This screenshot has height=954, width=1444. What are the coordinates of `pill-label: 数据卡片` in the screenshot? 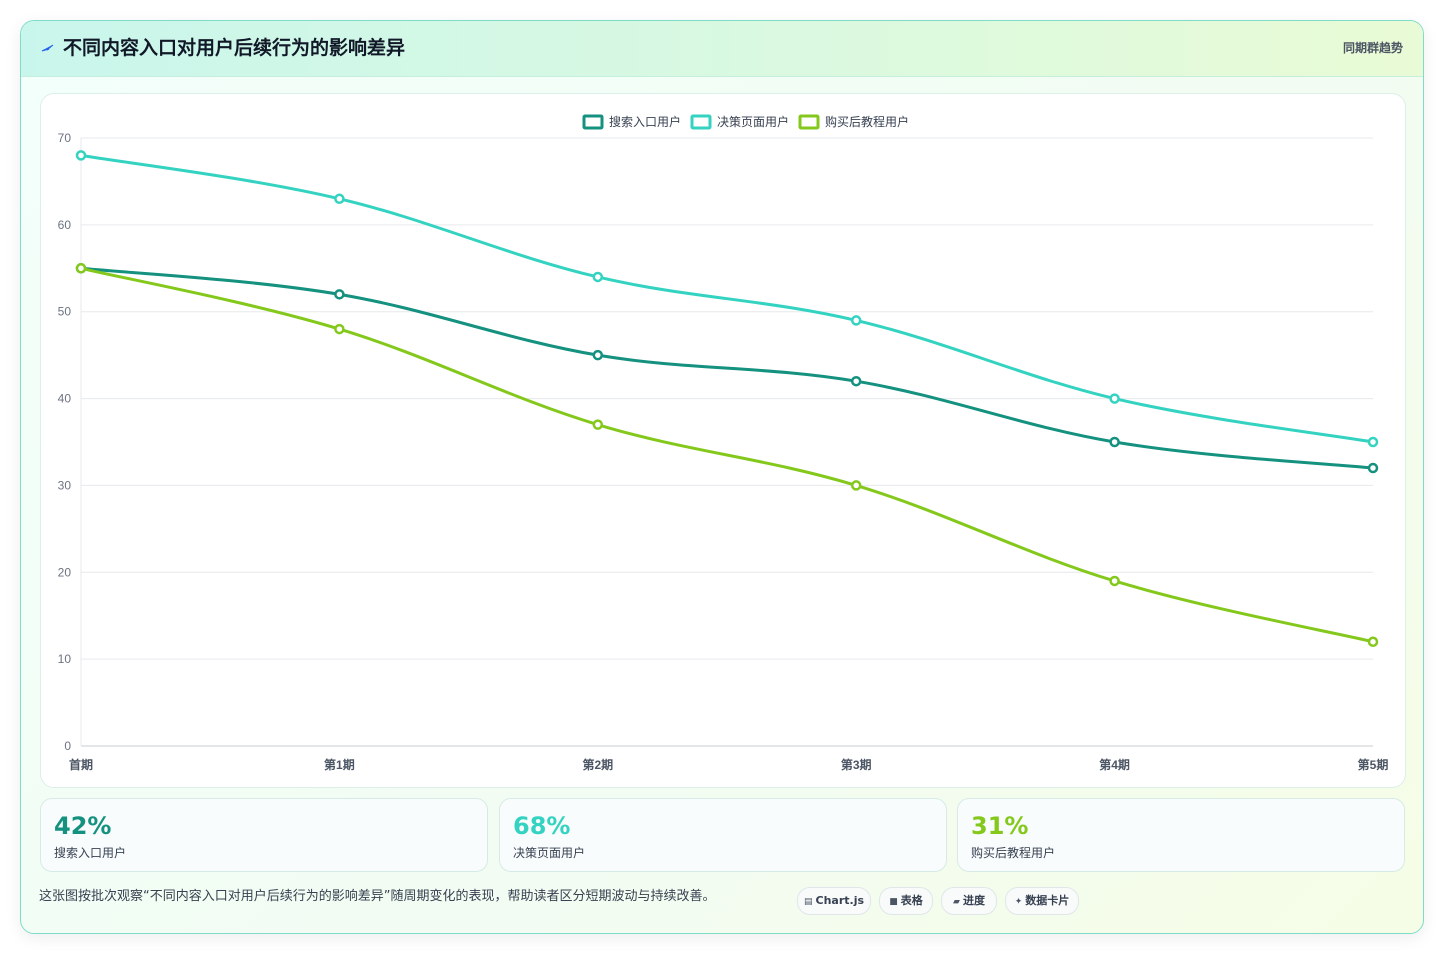 It's located at (1047, 900).